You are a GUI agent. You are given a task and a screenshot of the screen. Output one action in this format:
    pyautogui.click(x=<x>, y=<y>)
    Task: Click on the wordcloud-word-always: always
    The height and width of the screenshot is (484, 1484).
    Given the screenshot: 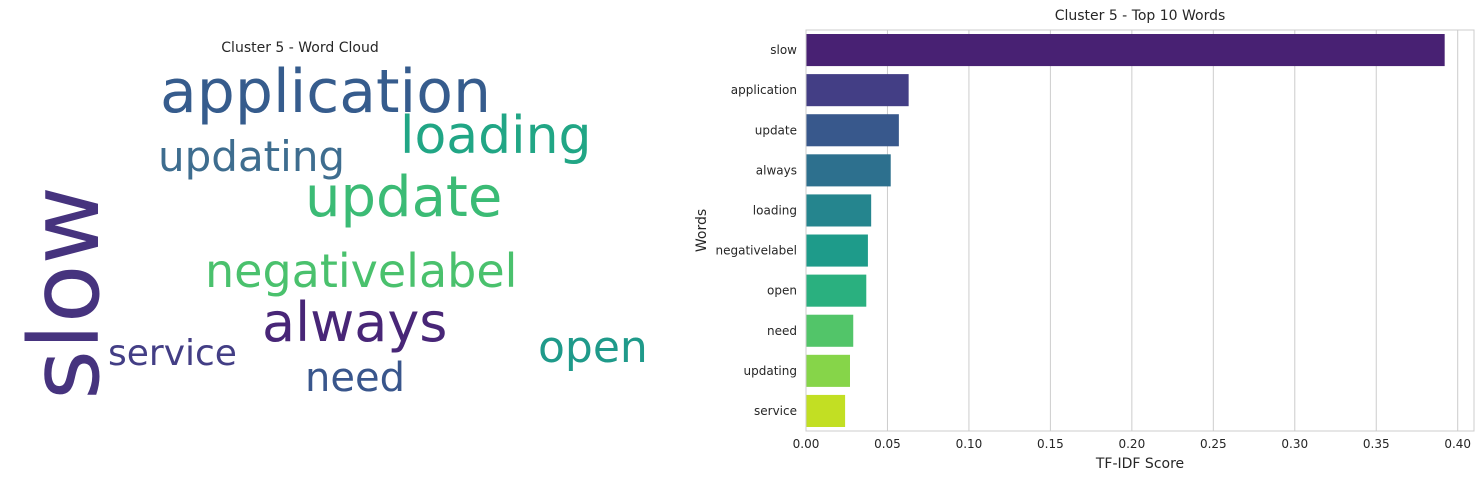 What is the action you would take?
    pyautogui.click(x=355, y=322)
    